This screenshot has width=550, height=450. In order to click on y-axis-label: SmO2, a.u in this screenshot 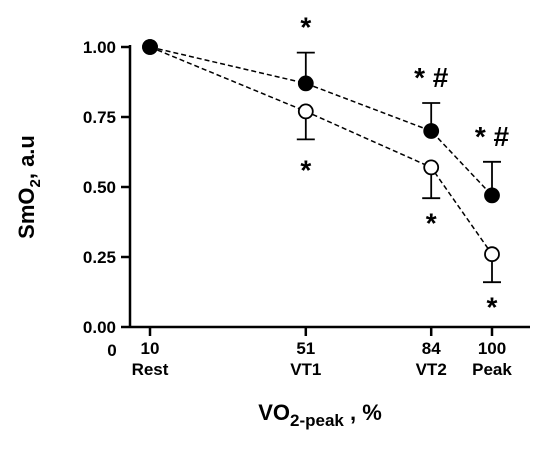, I will do `click(29, 187)`.